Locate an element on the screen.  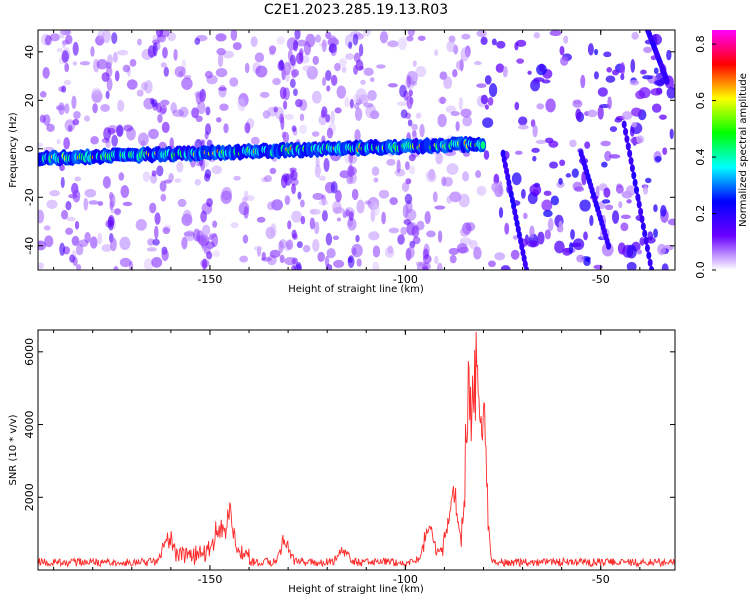
colorbar-tick-label: 0.2 is located at coordinates (700, 214).